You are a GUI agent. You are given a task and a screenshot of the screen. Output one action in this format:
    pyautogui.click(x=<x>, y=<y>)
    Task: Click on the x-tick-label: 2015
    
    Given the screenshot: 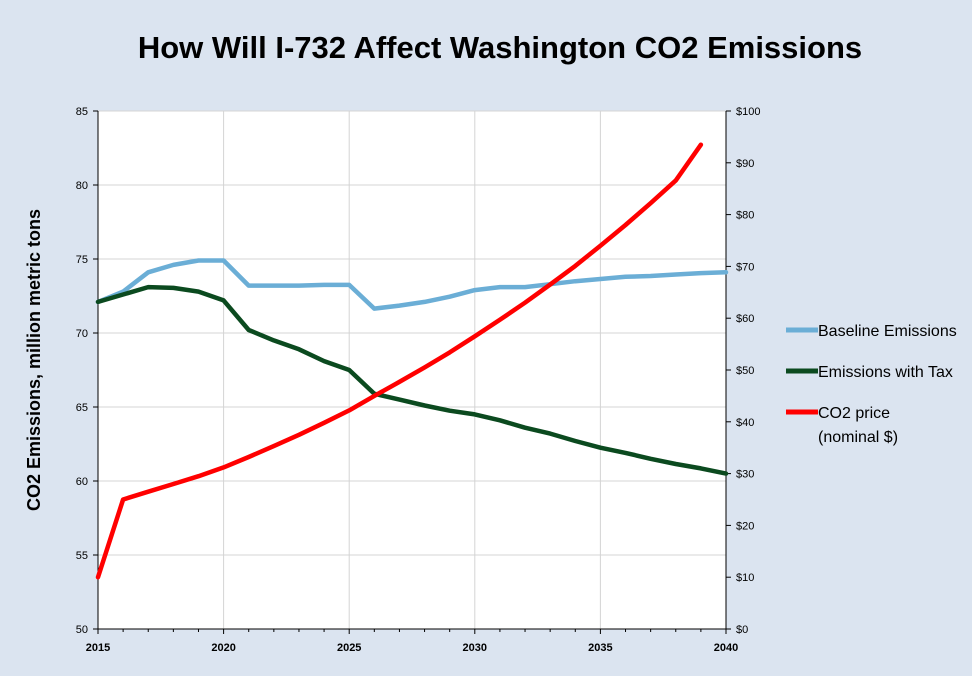 What is the action you would take?
    pyautogui.click(x=98, y=648)
    